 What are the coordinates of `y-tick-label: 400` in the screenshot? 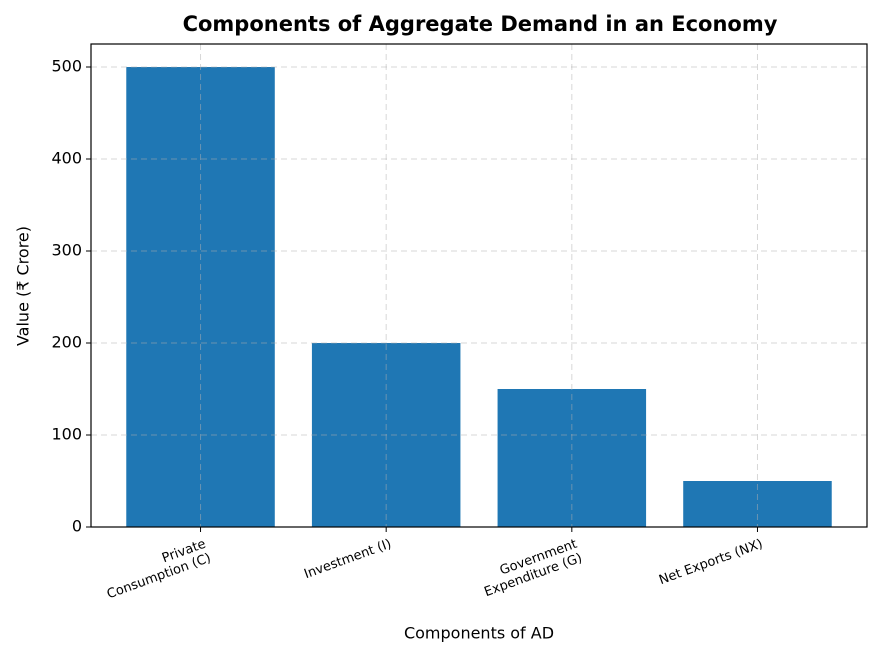 It's located at (66, 158).